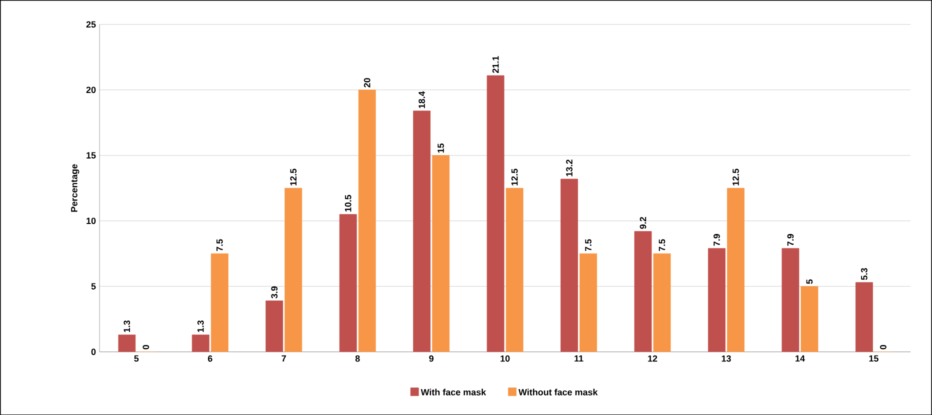 Image resolution: width=932 pixels, height=415 pixels. I want to click on data-label: 10.5, so click(348, 203).